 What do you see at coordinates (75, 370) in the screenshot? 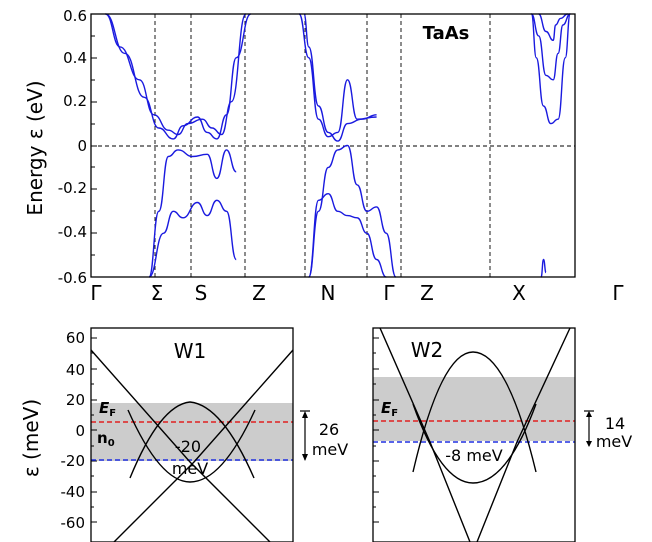
I see `w1-ytick-40: 40` at bounding box center [75, 370].